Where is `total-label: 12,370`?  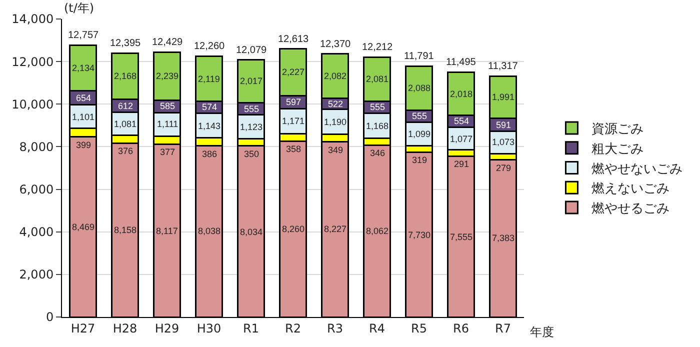
total-label: 12,370 is located at coordinates (336, 44).